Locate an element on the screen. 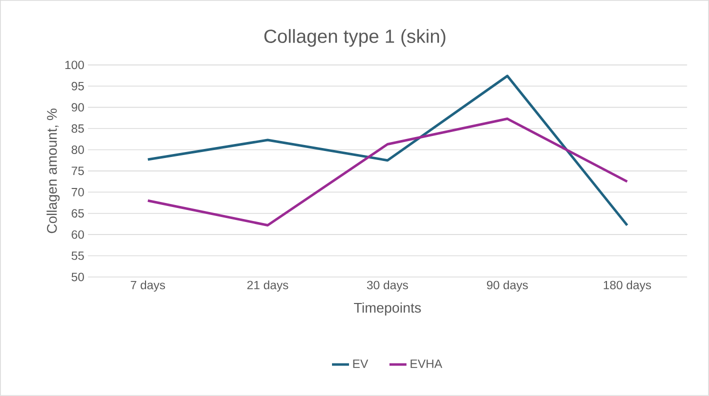  y-tick-label: 95 is located at coordinates (78, 86).